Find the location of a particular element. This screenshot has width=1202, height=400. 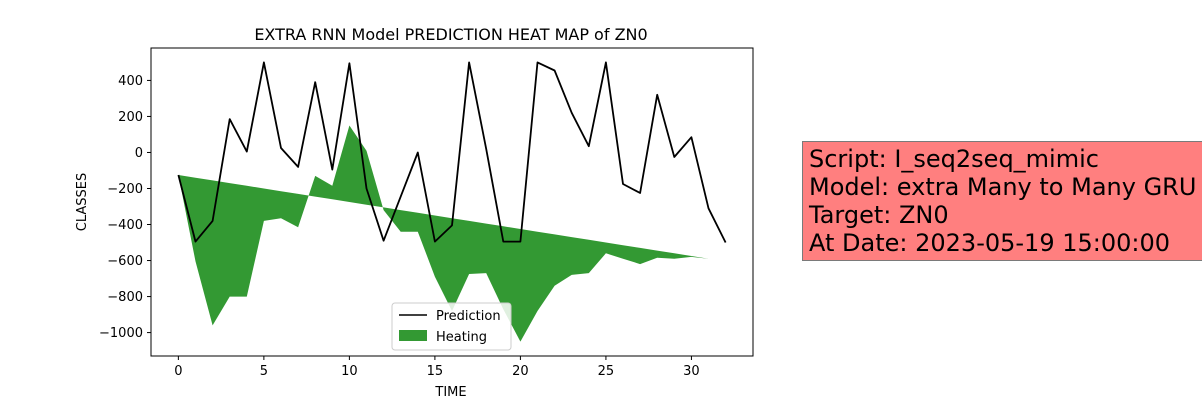

info-model: Model: extra Many to Many GRU is located at coordinates (1003, 187).